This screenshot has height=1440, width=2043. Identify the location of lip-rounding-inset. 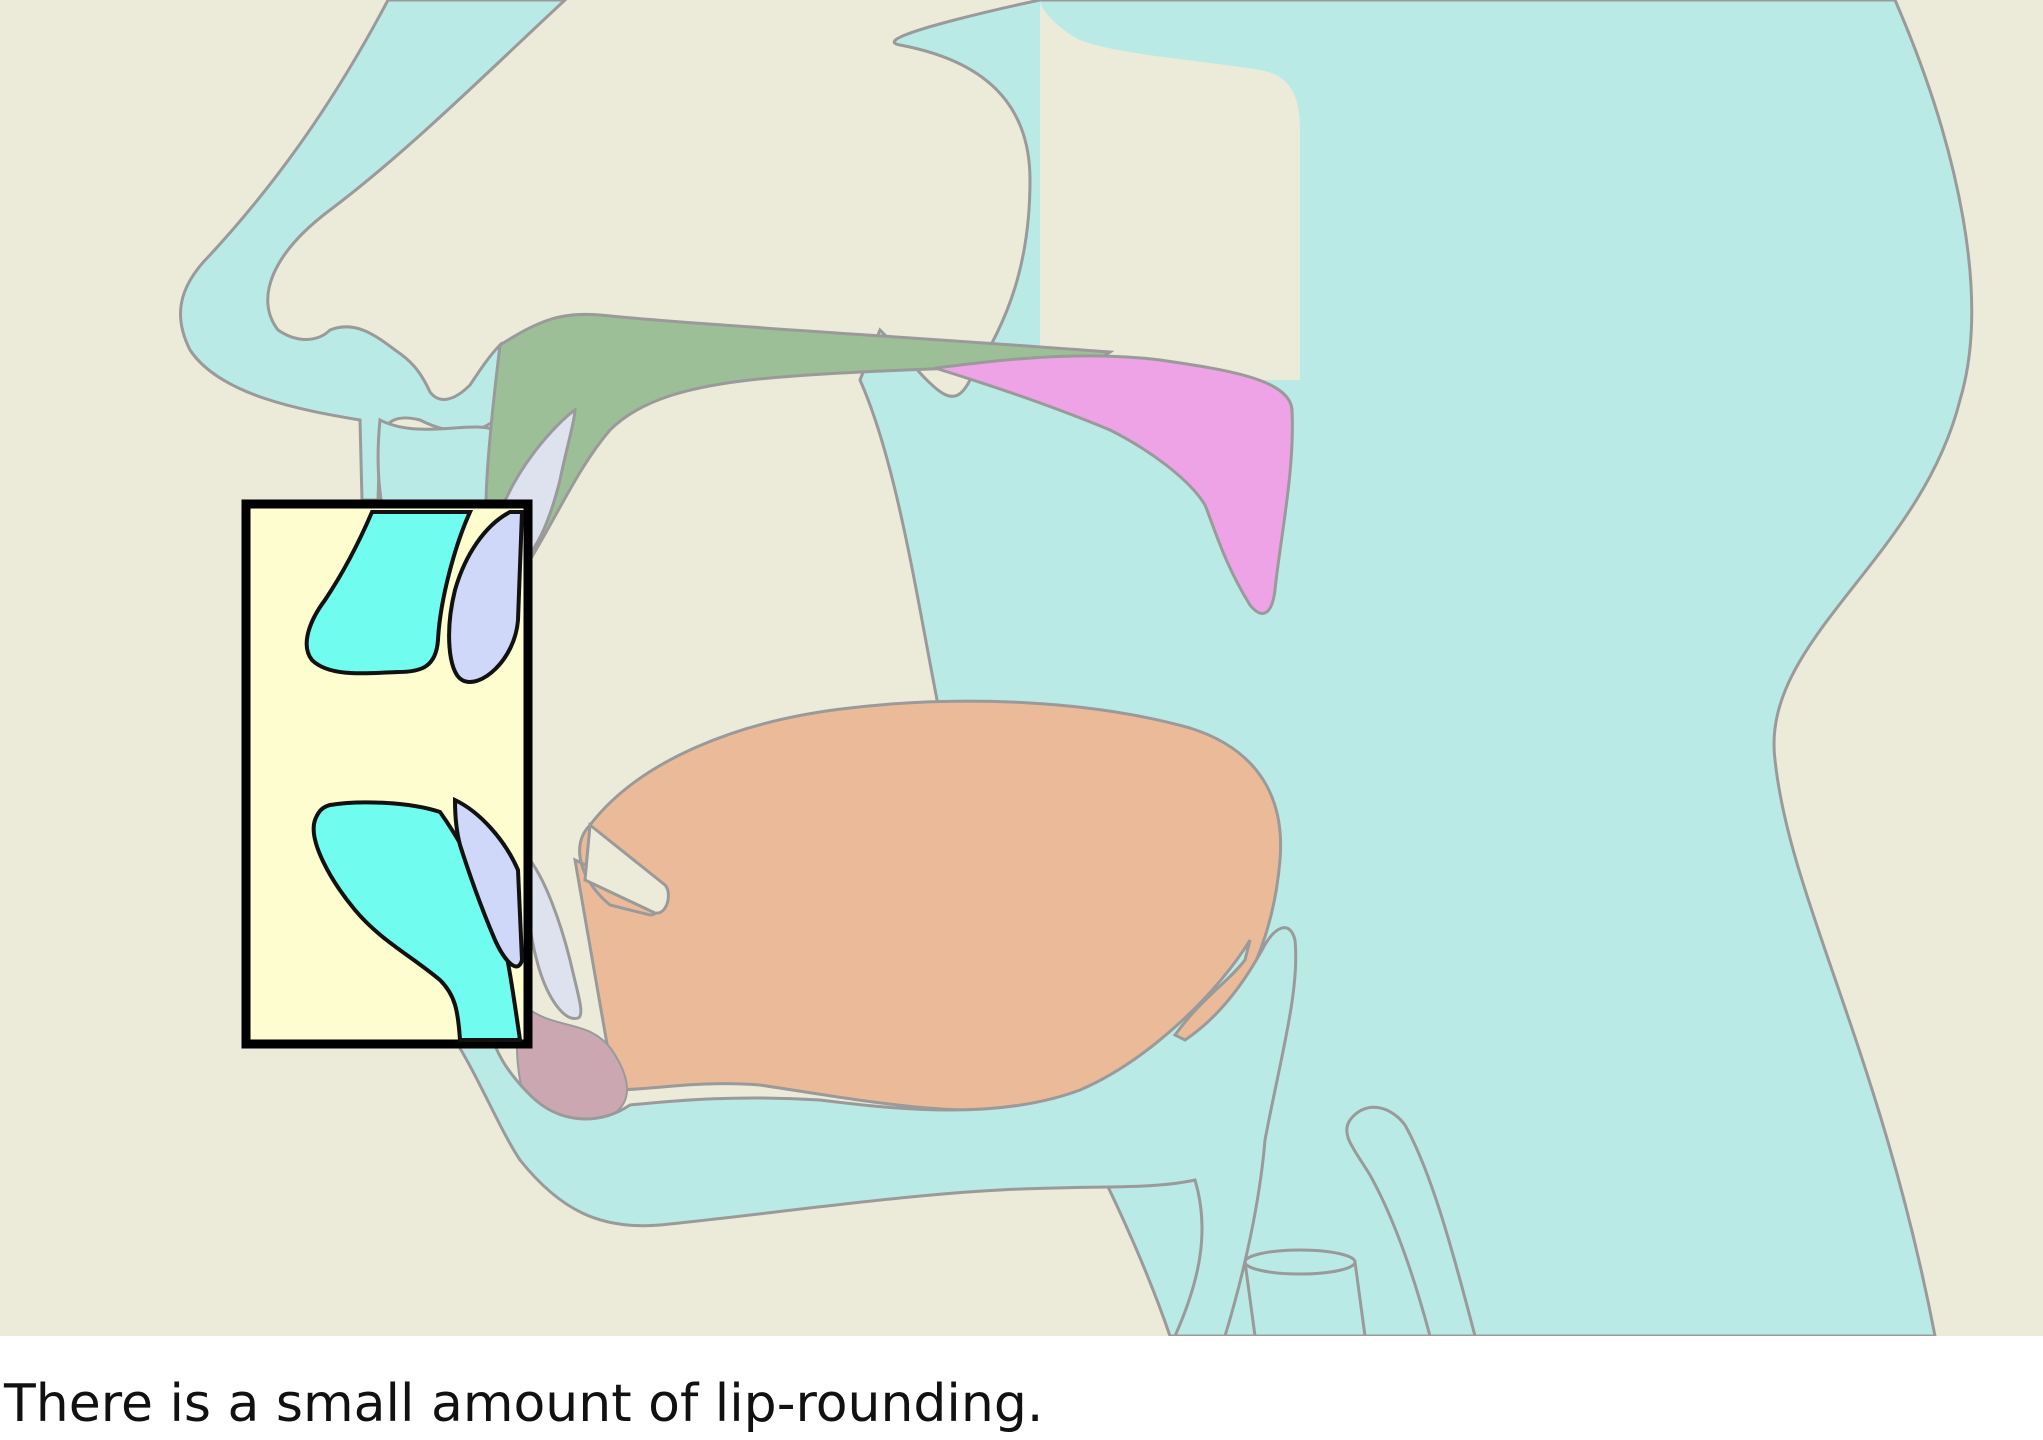
(387, 774).